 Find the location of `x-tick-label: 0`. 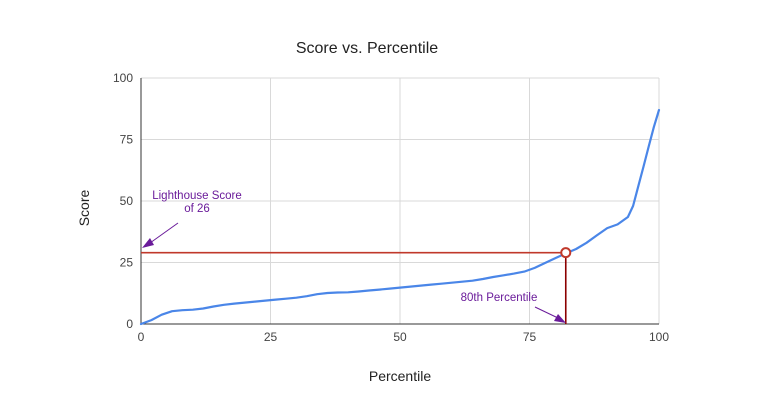

x-tick-label: 0 is located at coordinates (141, 337).